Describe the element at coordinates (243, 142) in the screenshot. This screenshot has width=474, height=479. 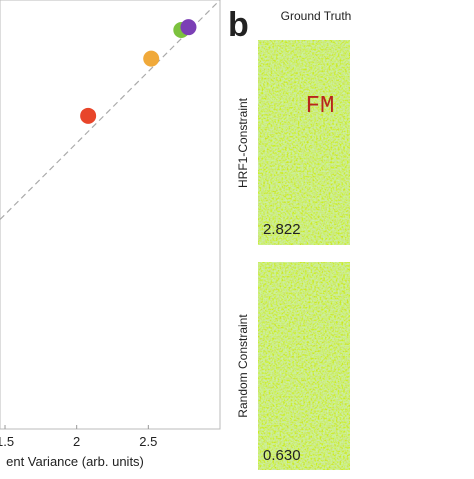
I see `row-label: HRF1-Constraint` at that location.